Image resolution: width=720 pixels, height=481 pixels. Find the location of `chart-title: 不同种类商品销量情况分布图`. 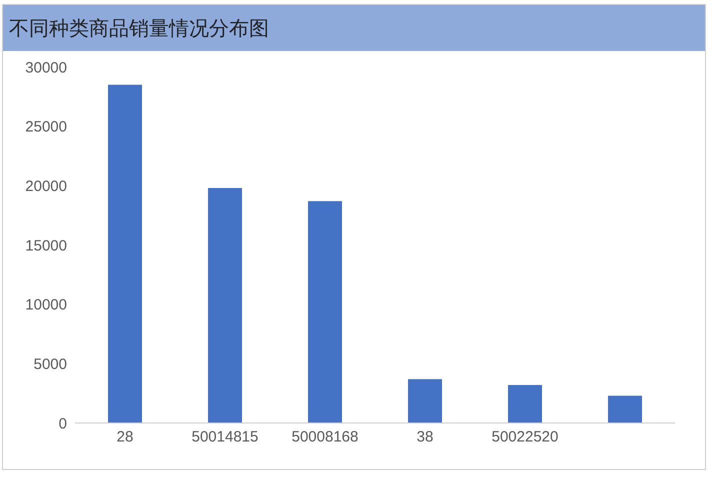

chart-title: 不同种类商品销量情况分布图 is located at coordinates (354, 28).